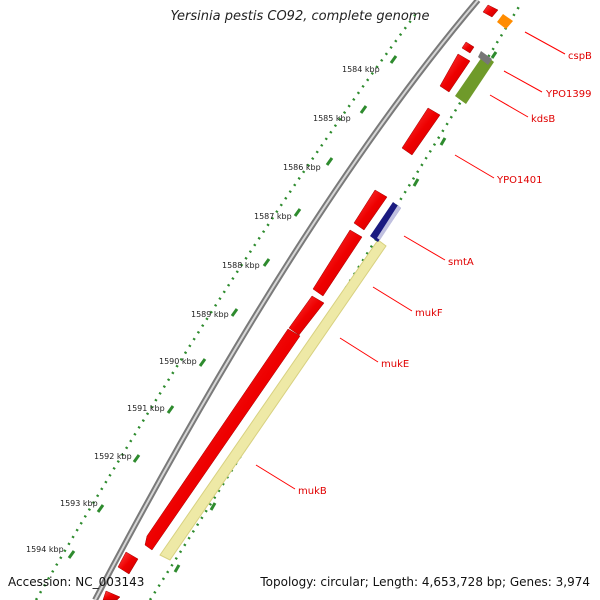 The image size is (600, 600). What do you see at coordinates (392, 299) in the screenshot?
I see `mukF-label-line` at bounding box center [392, 299].